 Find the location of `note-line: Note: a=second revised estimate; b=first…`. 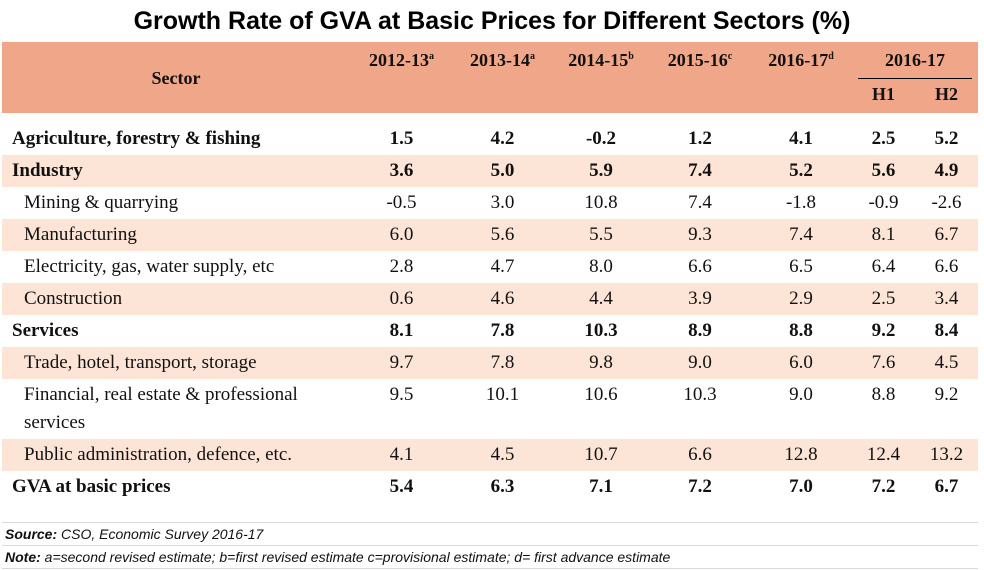

note-line: Note: a=second revised estimate; b=first… is located at coordinates (490, 557).